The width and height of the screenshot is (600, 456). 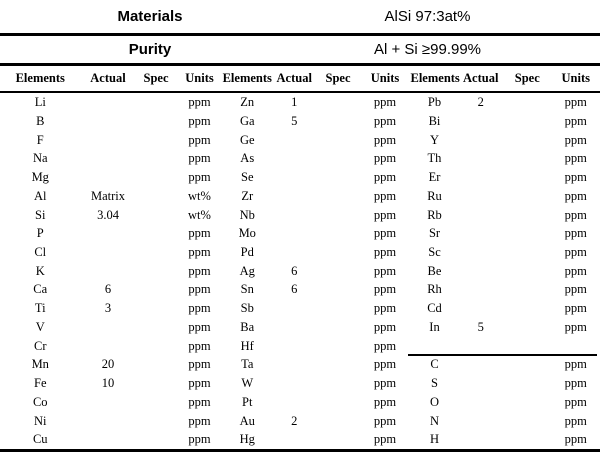 What do you see at coordinates (247, 401) in the screenshot?
I see `element-cell: Pt` at bounding box center [247, 401].